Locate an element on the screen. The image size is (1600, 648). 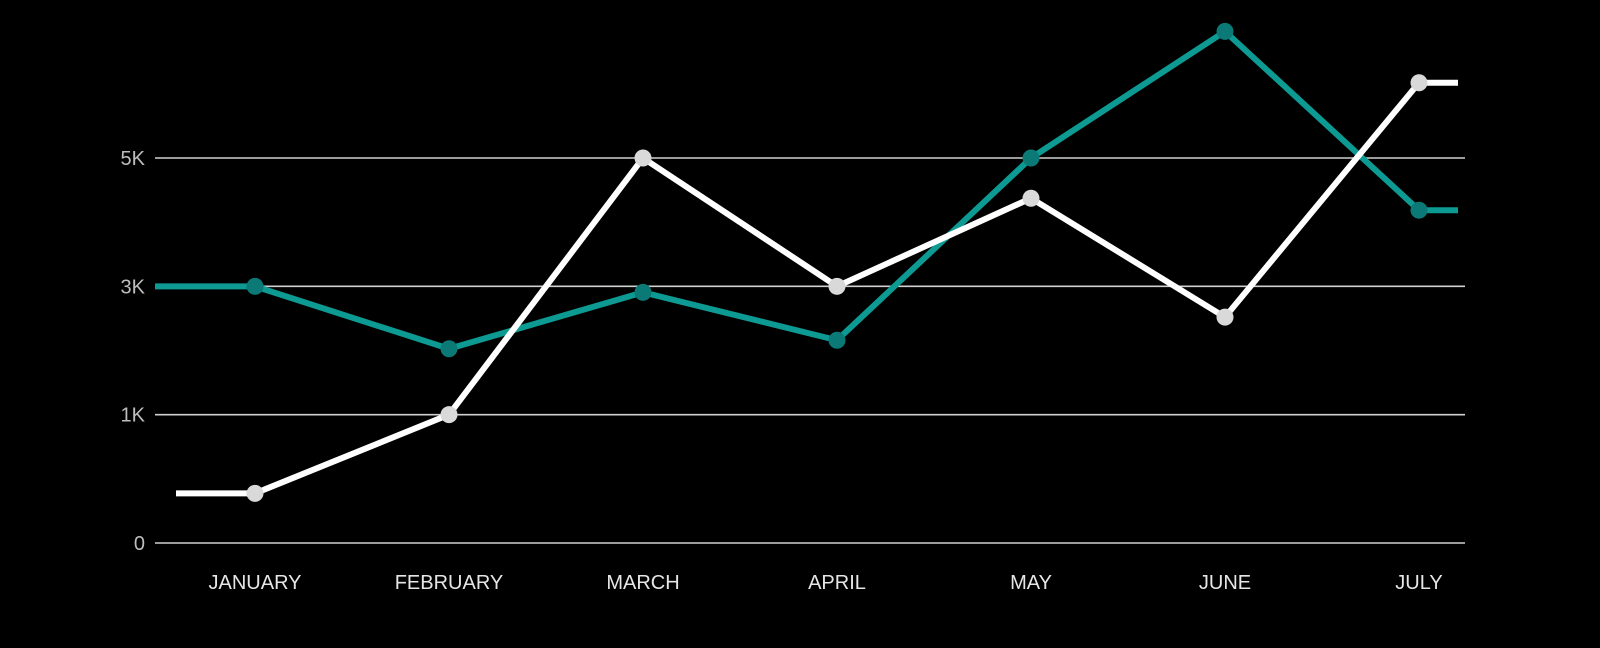
x-tick-label: JULY is located at coordinates (1418, 583).